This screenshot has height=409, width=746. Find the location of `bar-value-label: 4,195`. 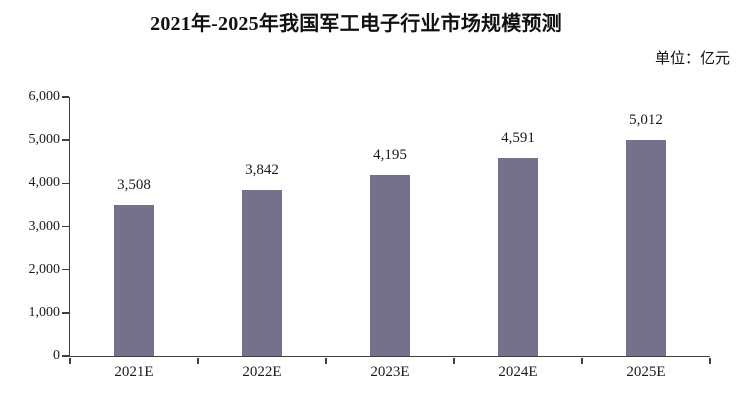

bar-value-label: 4,195 is located at coordinates (390, 154).